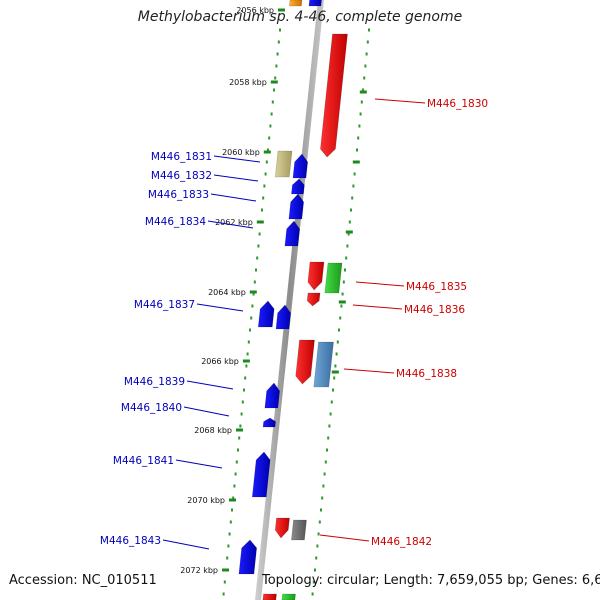 The width and height of the screenshot is (600, 600). I want to click on gene-label-M446_1841: M446_1841, so click(143, 461).